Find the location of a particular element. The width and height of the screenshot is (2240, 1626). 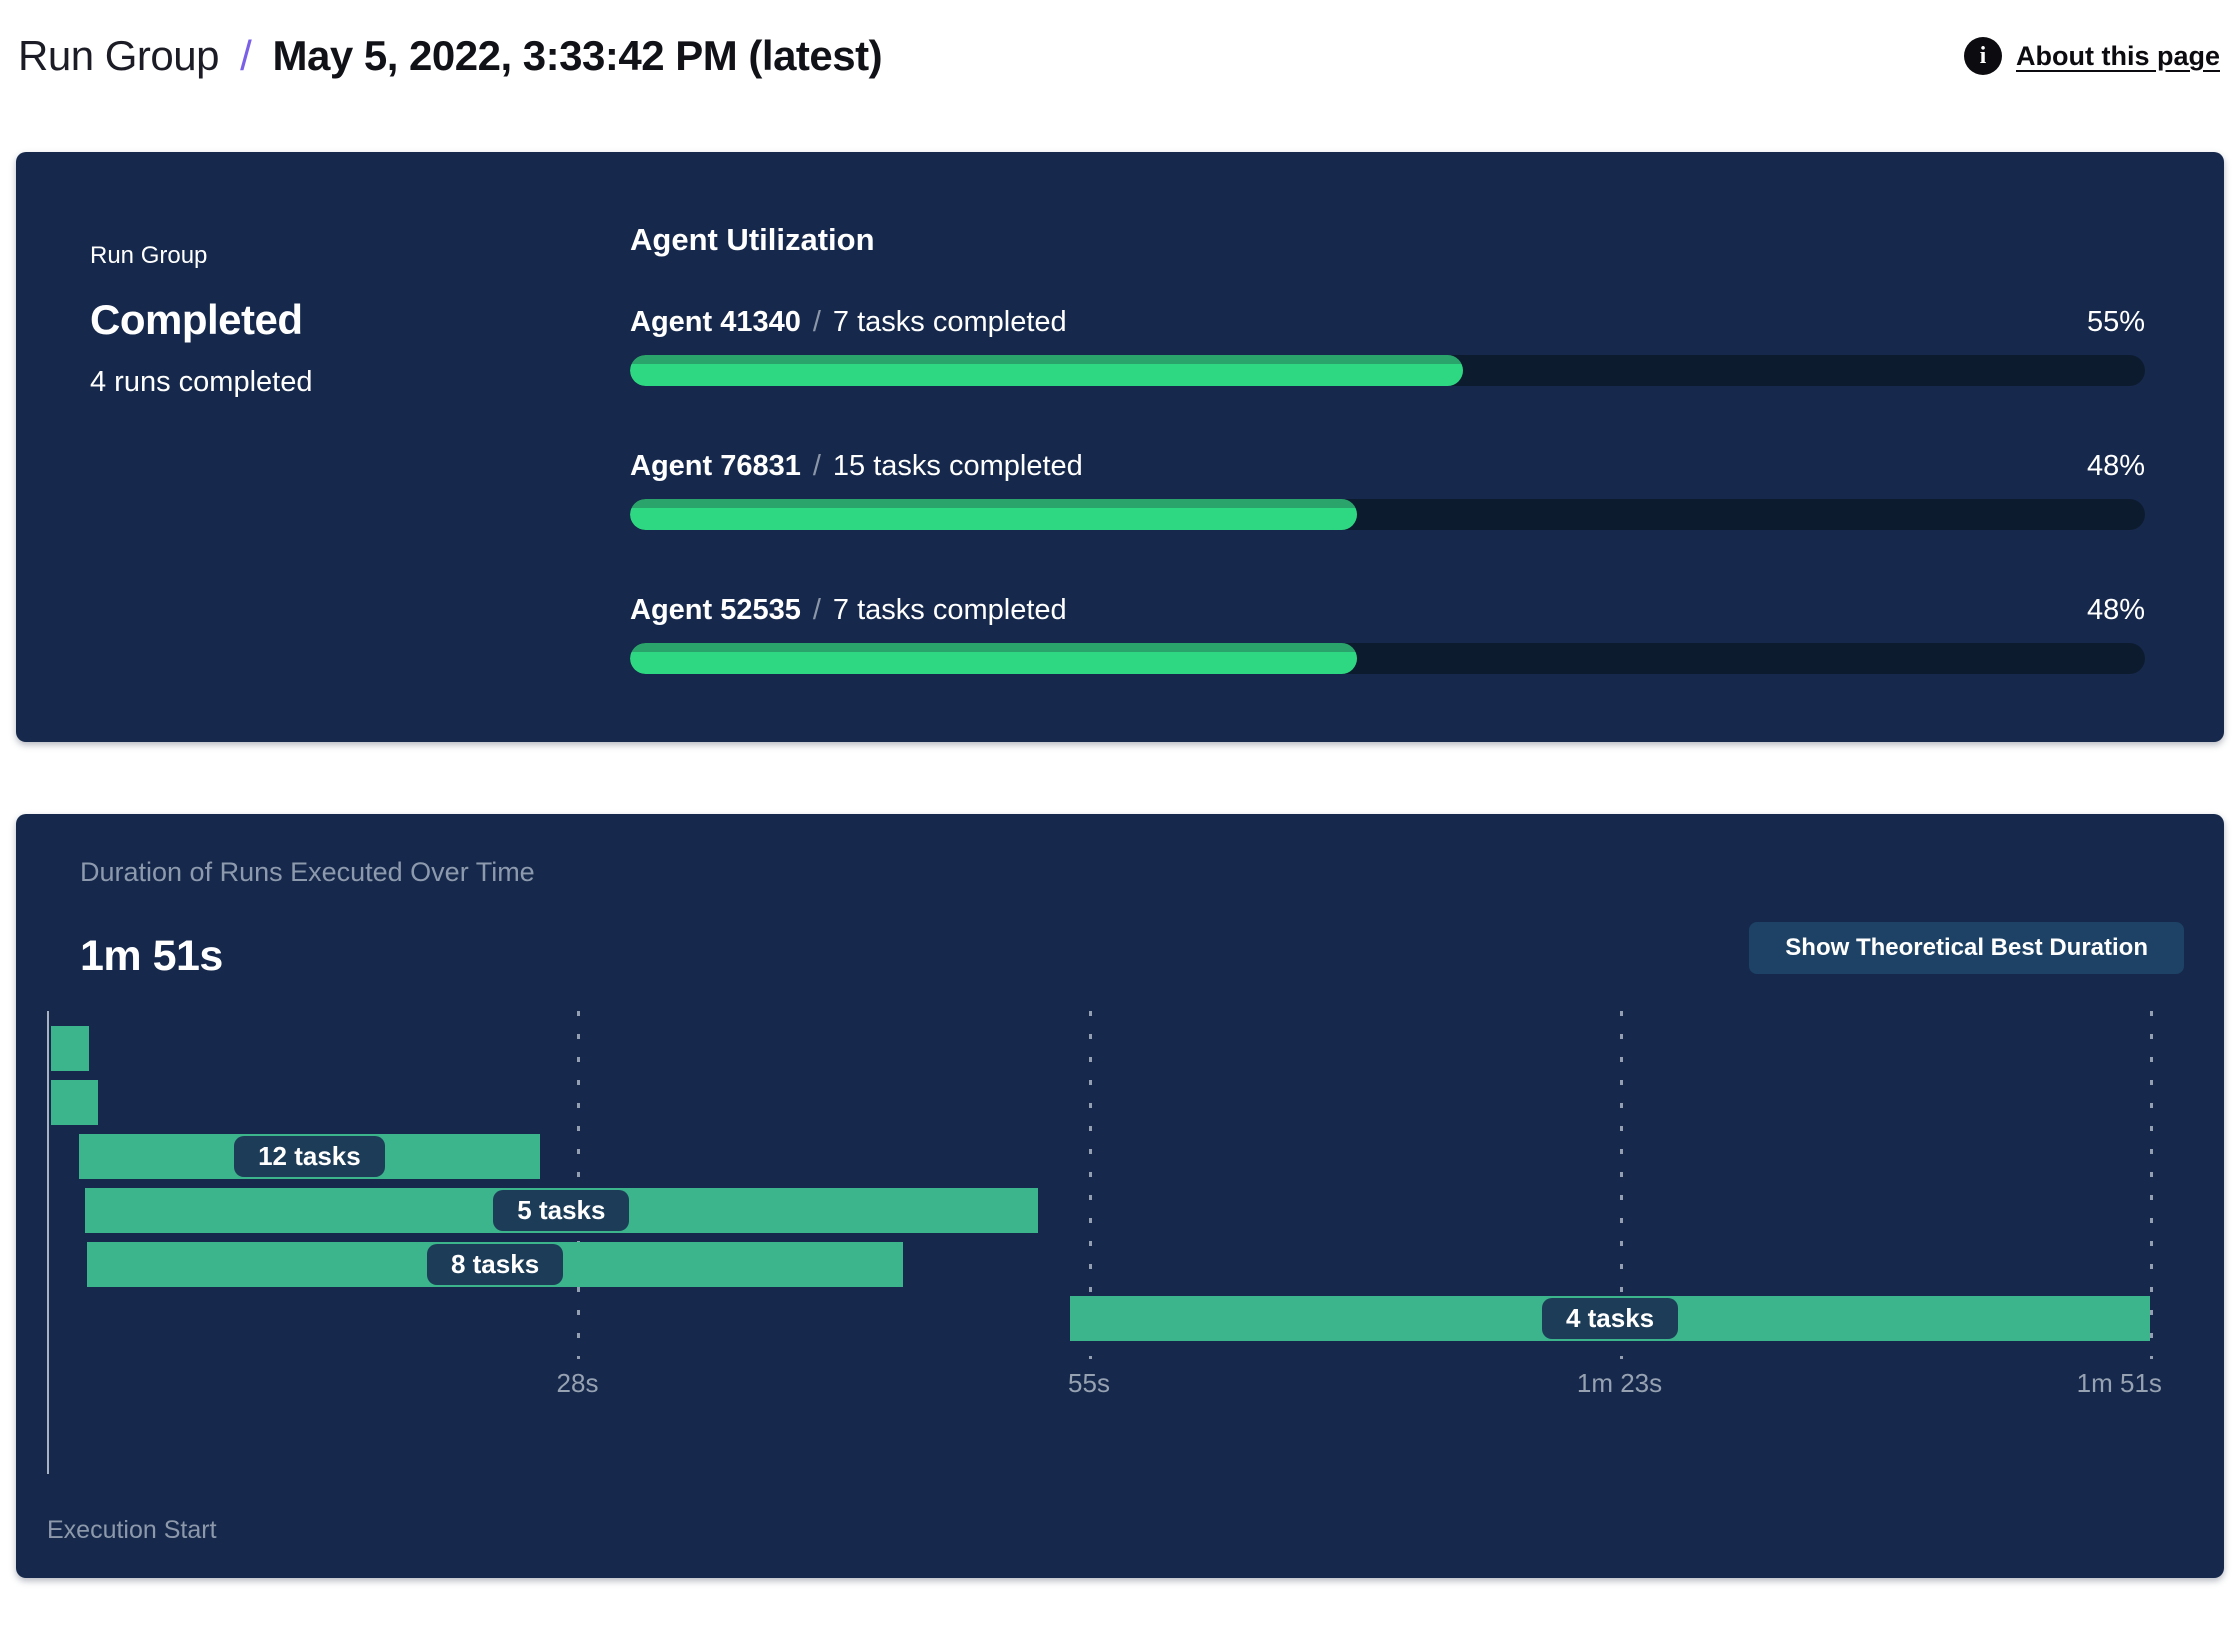

gridline-55s is located at coordinates (1091, 1185).